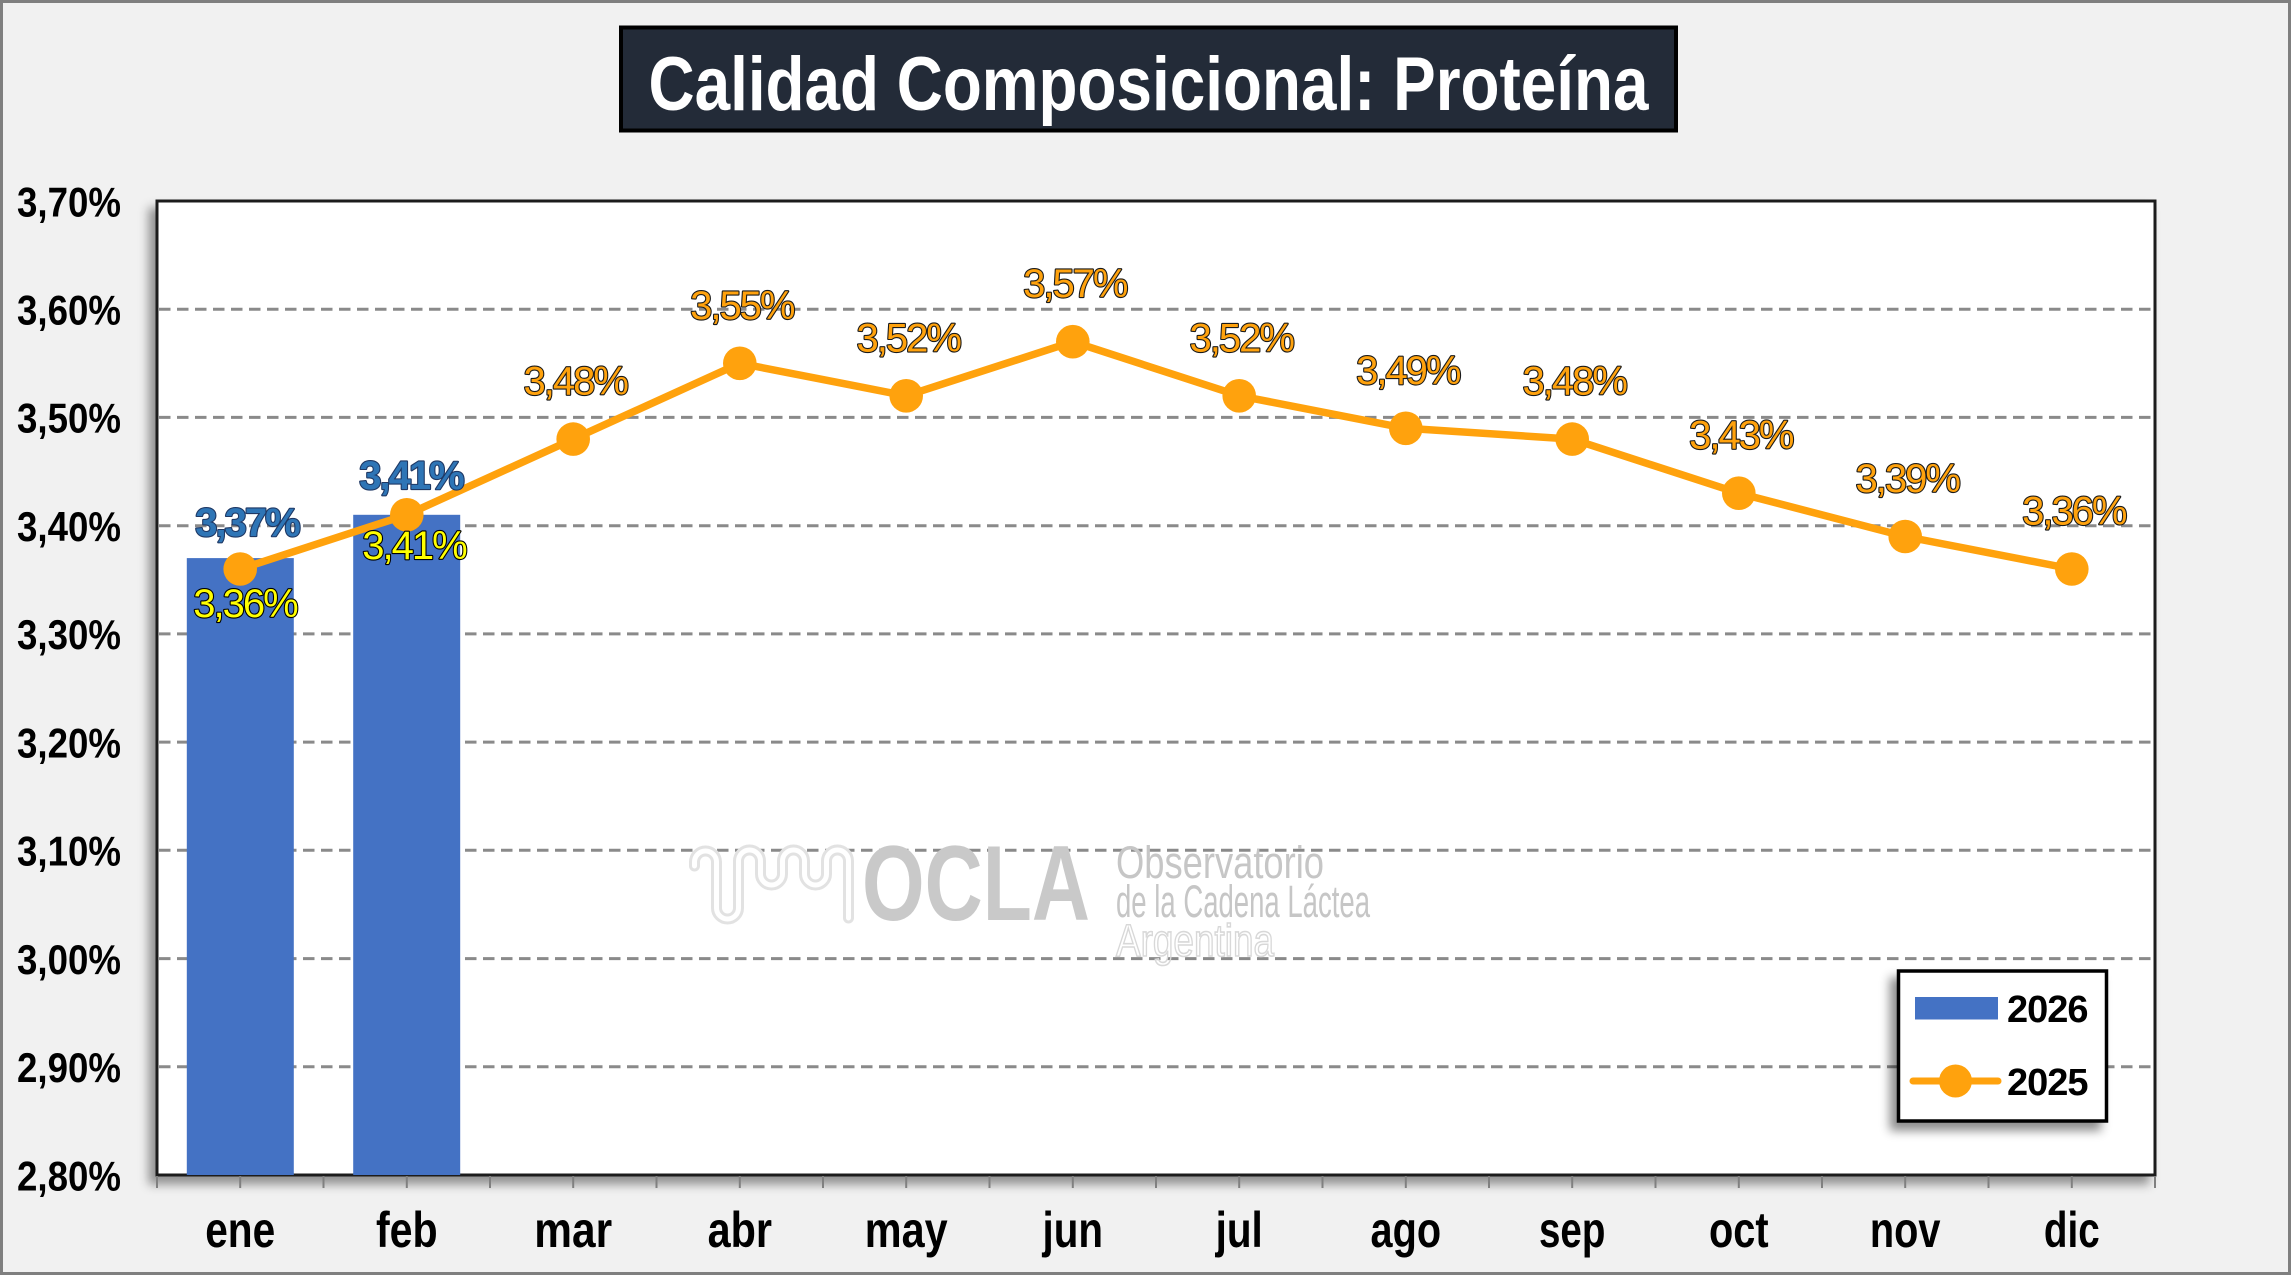 This screenshot has width=2291, height=1275. Describe the element at coordinates (1239, 1230) in the screenshot. I see `svg-text: jul` at that location.